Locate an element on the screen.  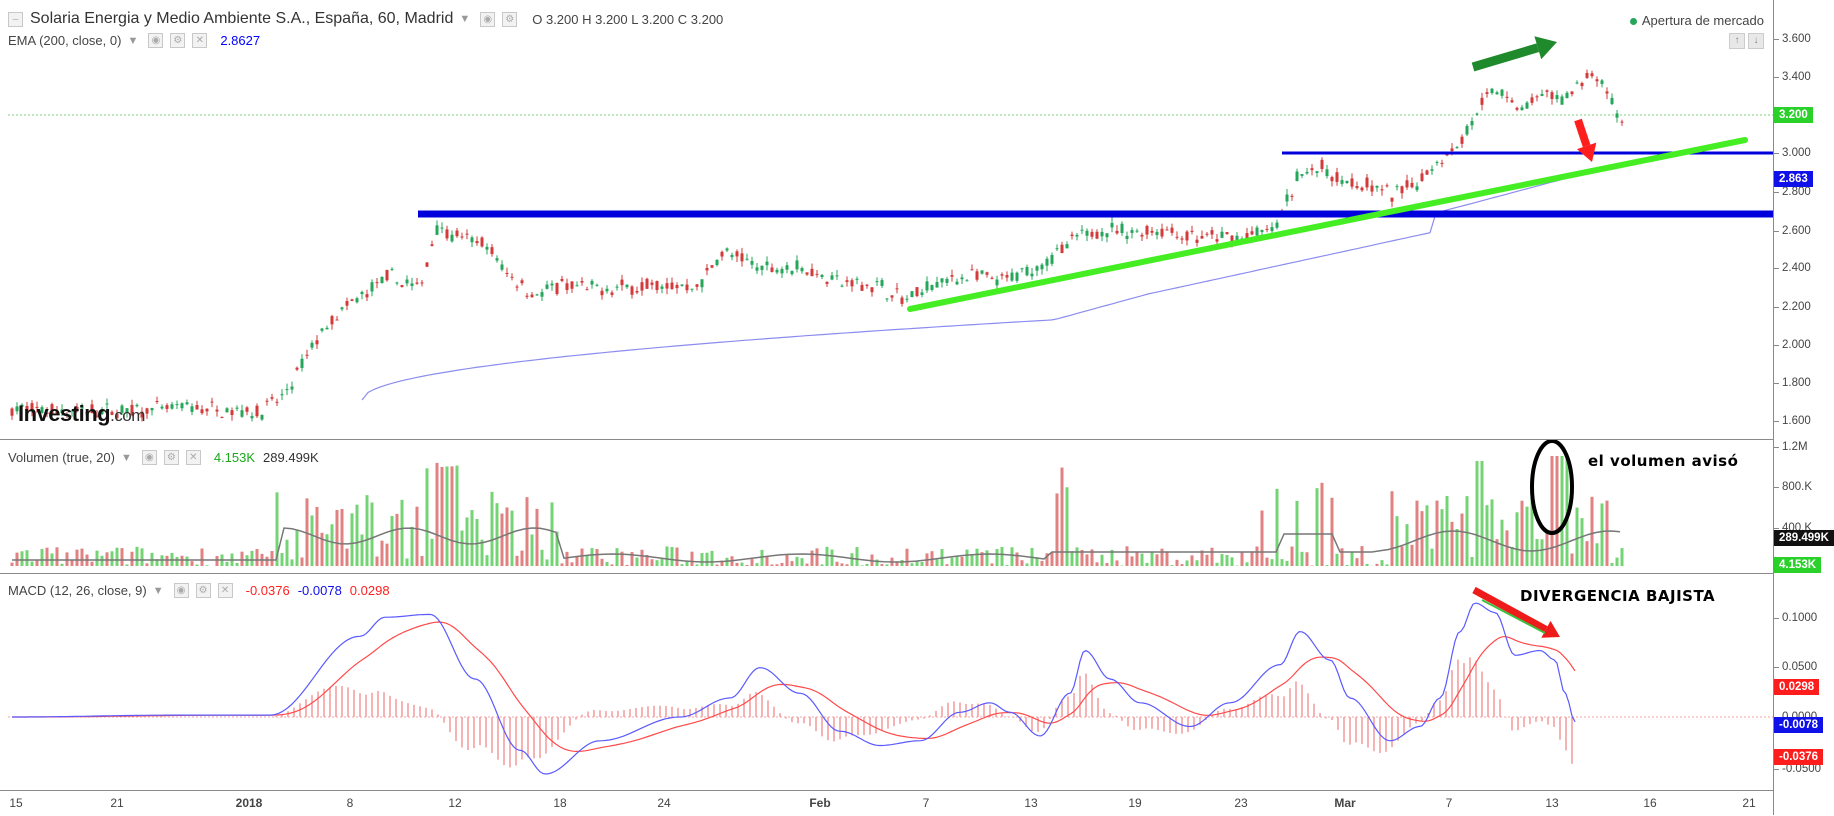
time-tick-label: 8 is located at coordinates (350, 803).